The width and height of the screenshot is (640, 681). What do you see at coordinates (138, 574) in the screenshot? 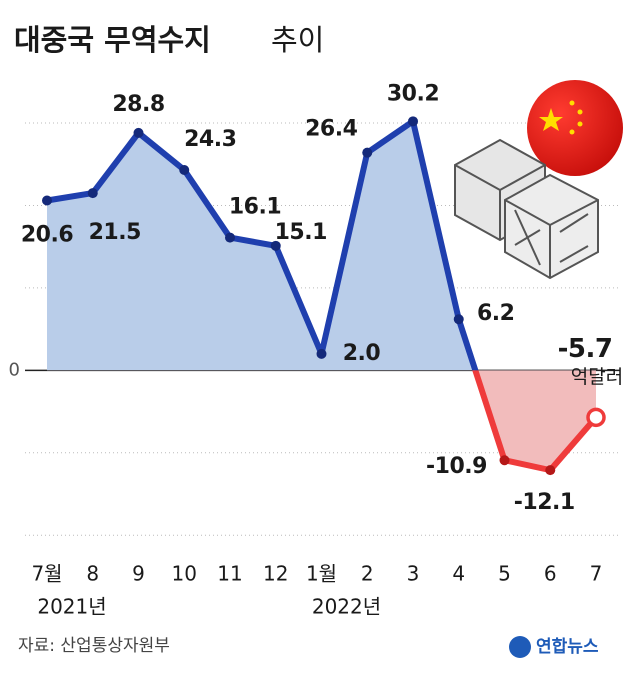
I see `x-tick-label: 9` at bounding box center [138, 574].